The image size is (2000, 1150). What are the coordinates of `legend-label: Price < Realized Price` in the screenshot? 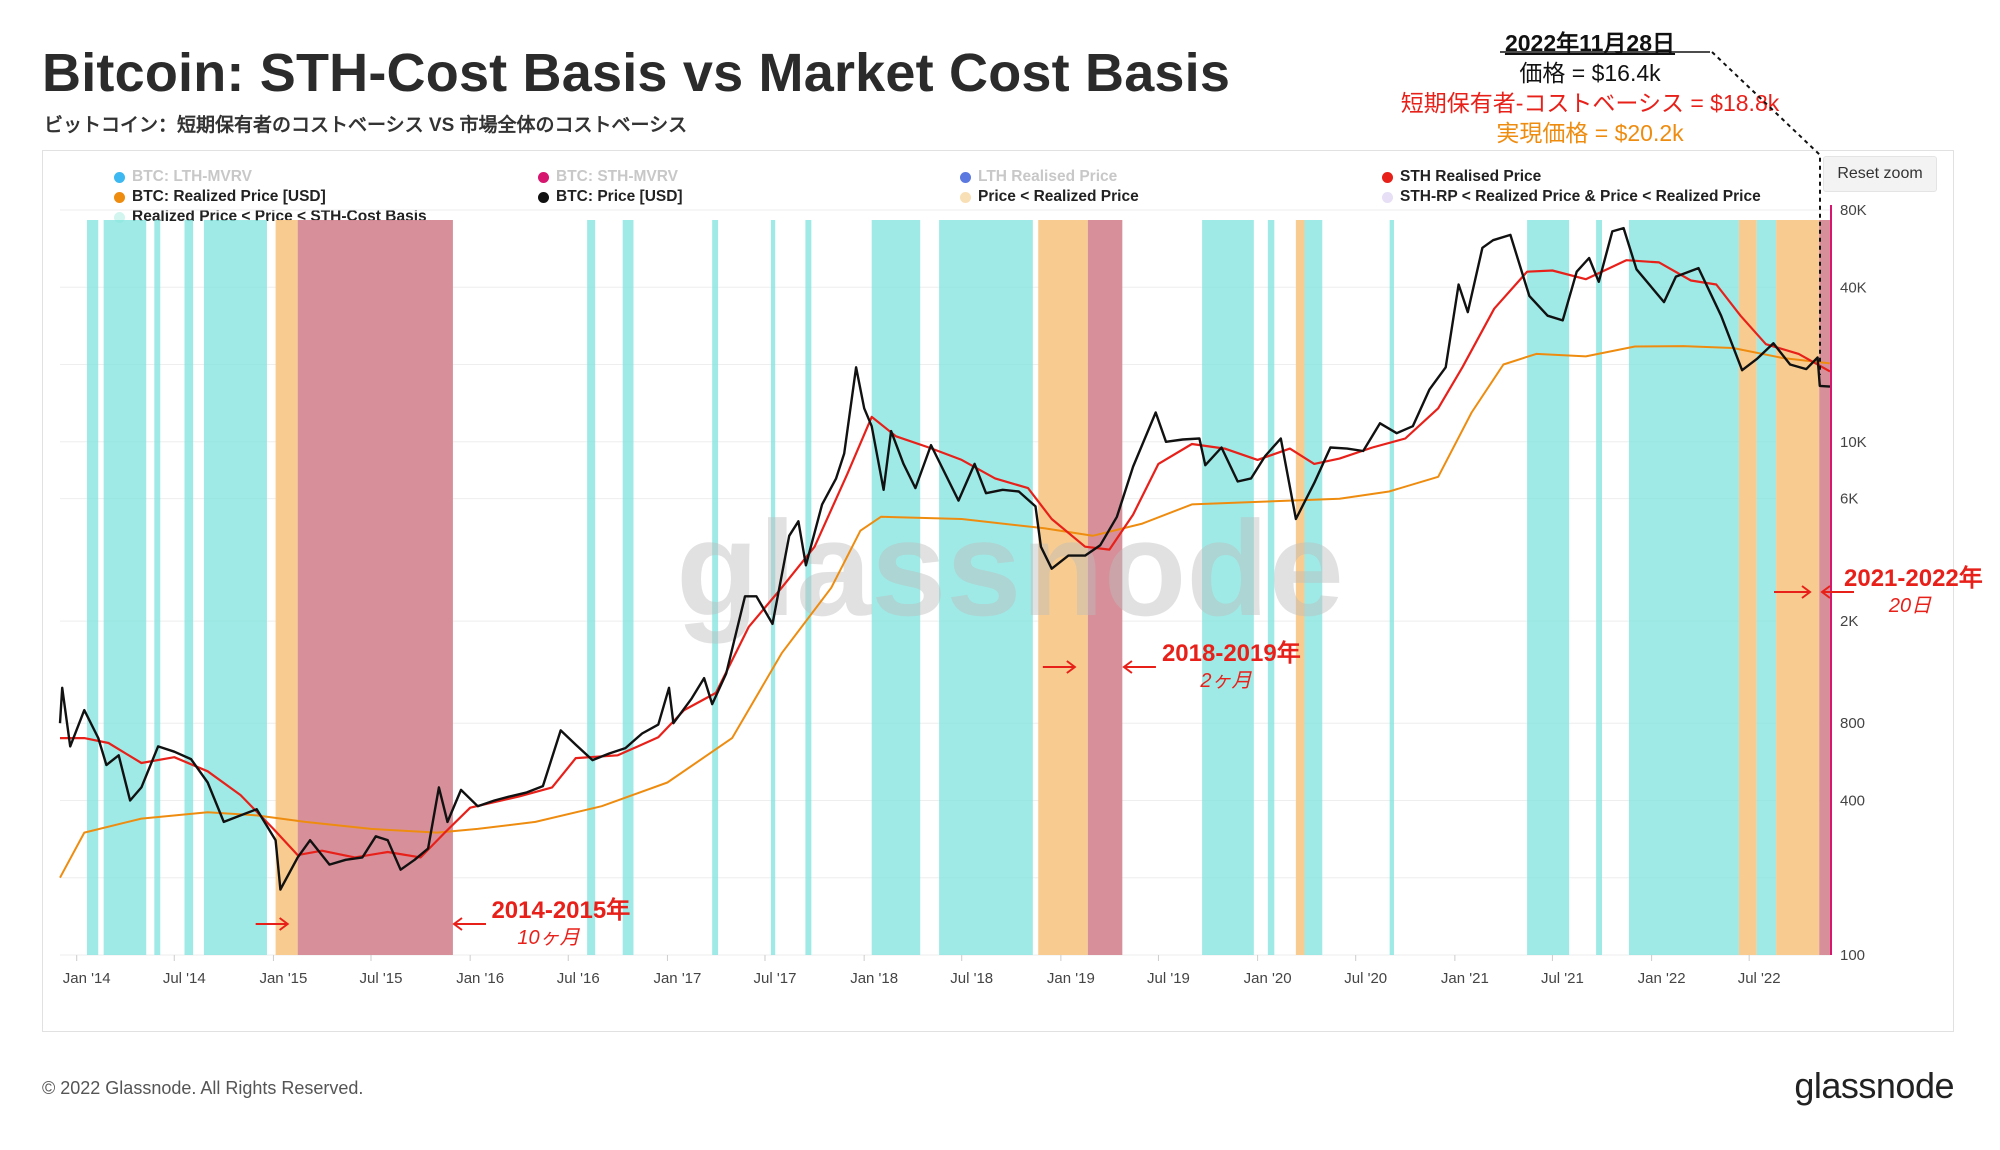 It's located at (1058, 196).